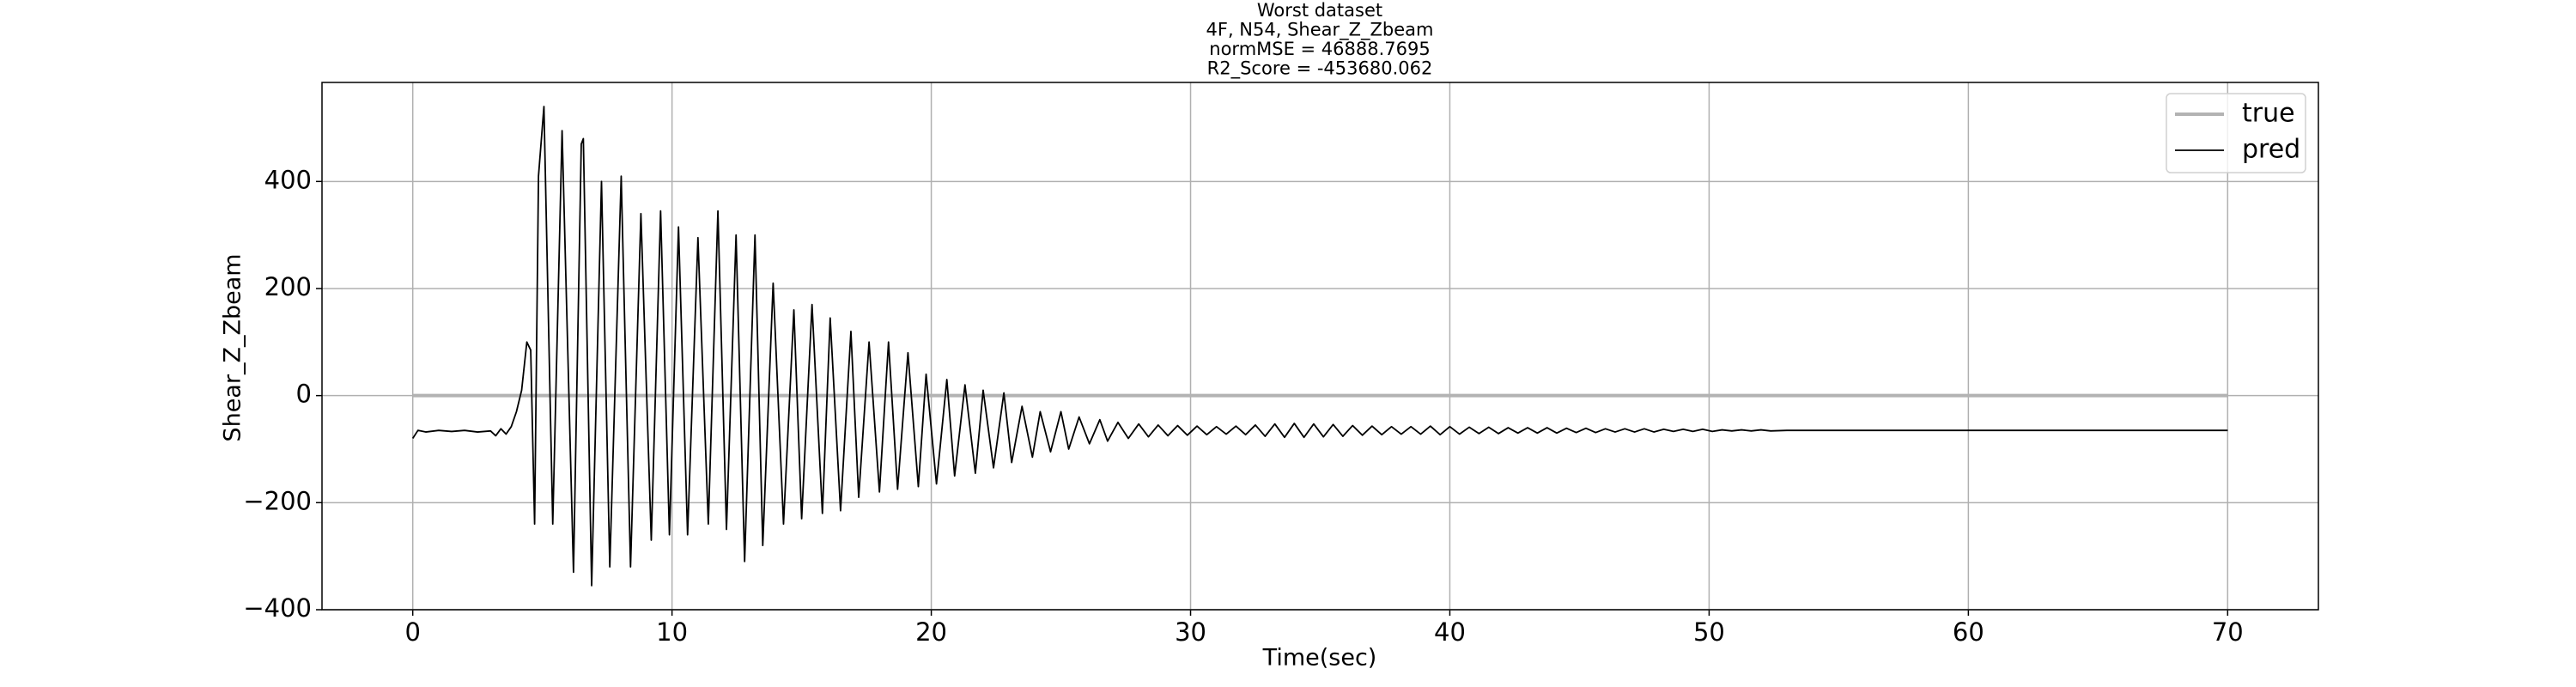 The image size is (2576, 687). Describe the element at coordinates (2268, 114) in the screenshot. I see `legend-label: true` at that location.